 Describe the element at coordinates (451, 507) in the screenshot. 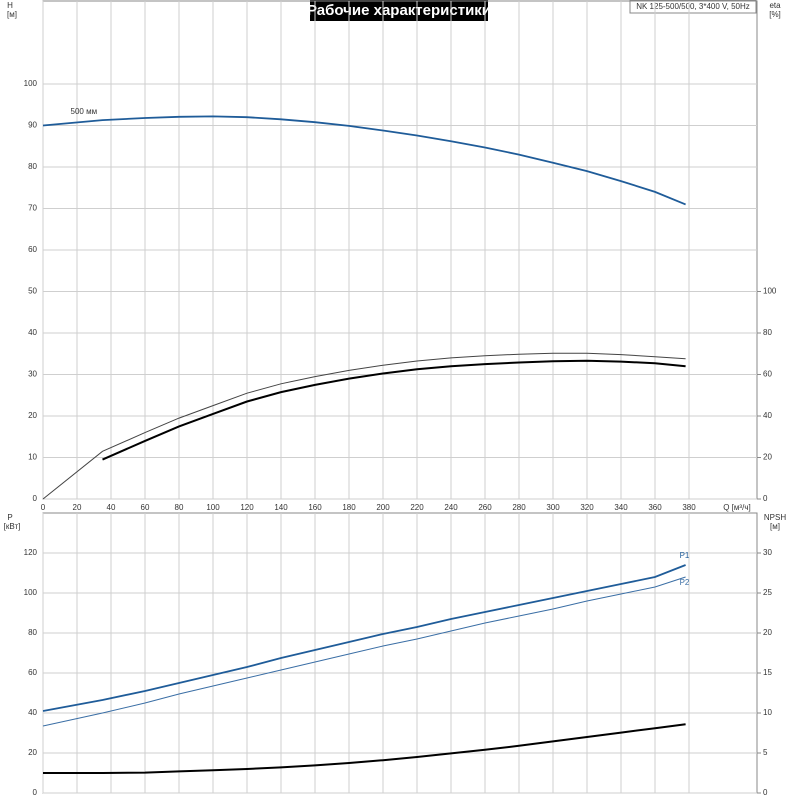

I see `x-tick-label: 240` at that location.